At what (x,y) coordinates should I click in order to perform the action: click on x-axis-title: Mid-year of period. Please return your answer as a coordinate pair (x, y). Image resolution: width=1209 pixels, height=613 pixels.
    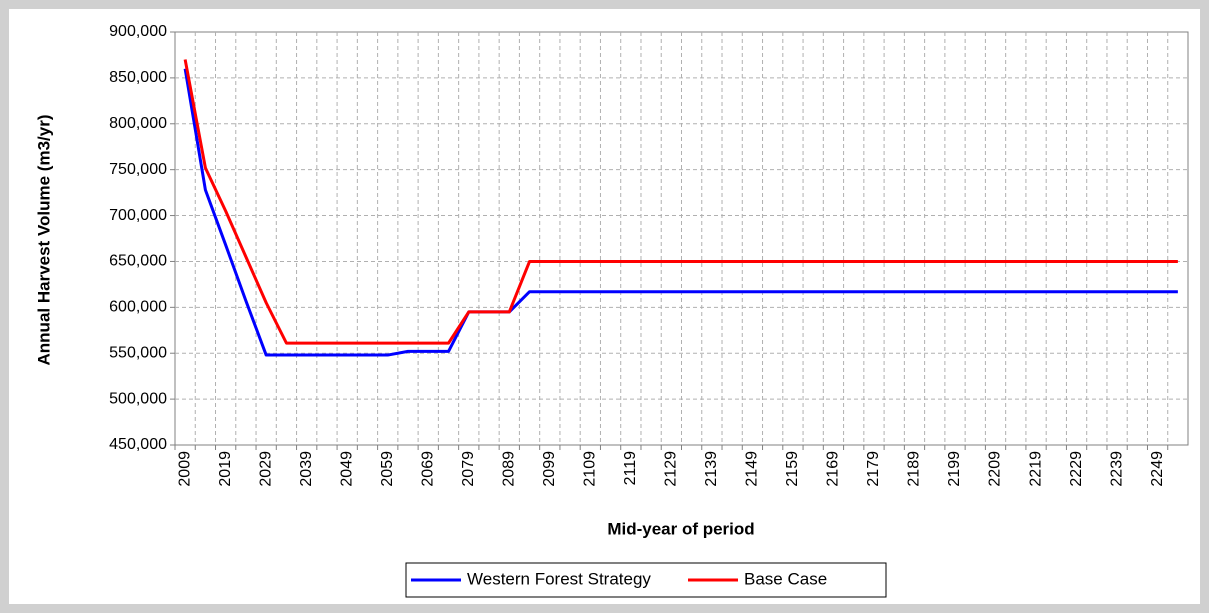
    Looking at the image, I should click on (680, 528).